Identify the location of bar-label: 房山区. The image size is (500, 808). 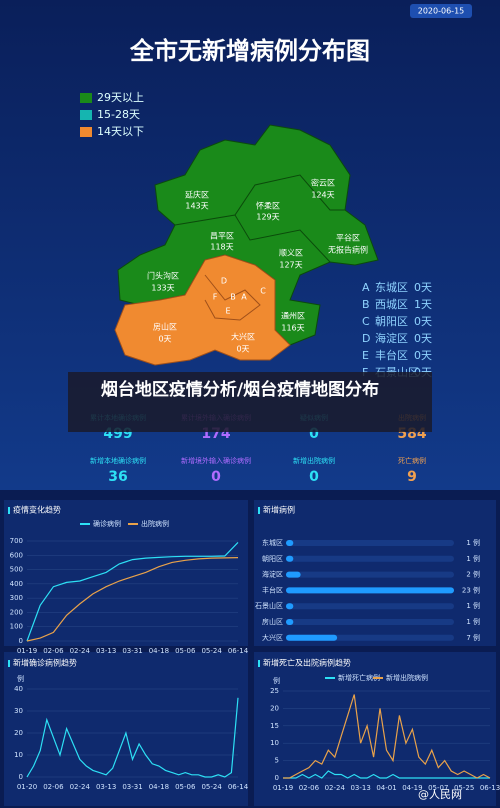
(272, 621).